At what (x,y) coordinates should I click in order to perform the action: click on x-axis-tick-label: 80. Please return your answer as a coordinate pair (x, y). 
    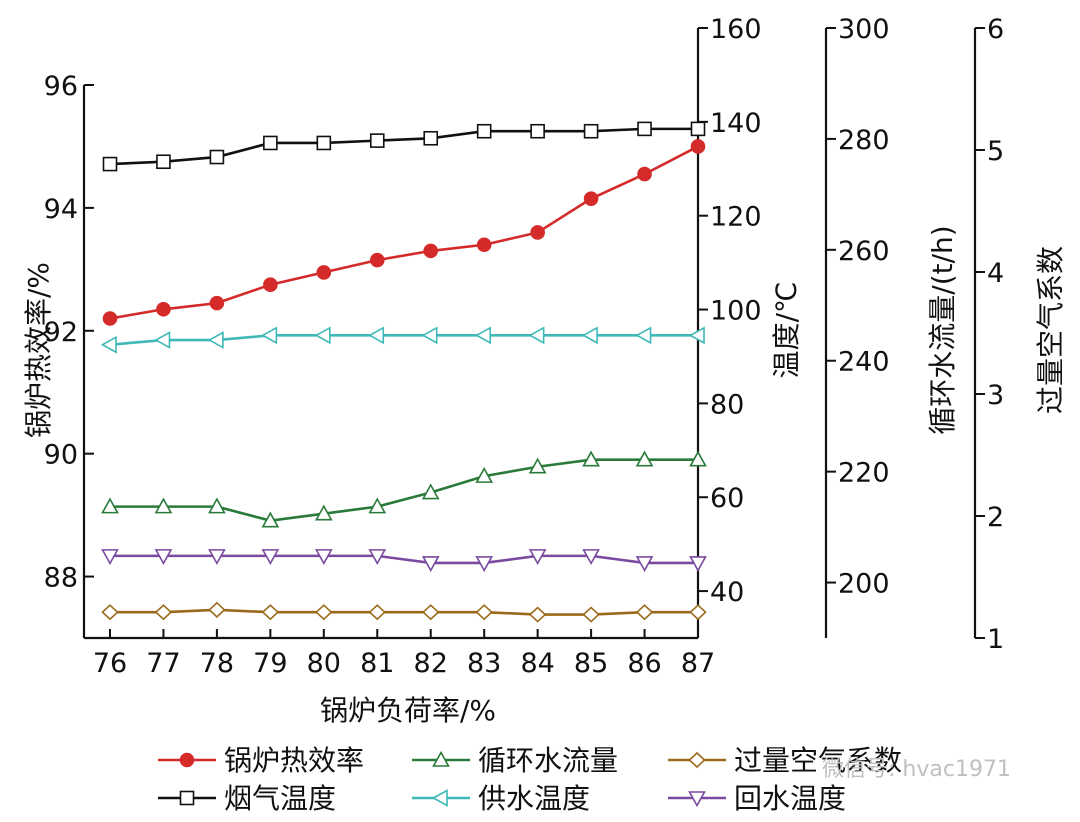
    Looking at the image, I should click on (324, 663).